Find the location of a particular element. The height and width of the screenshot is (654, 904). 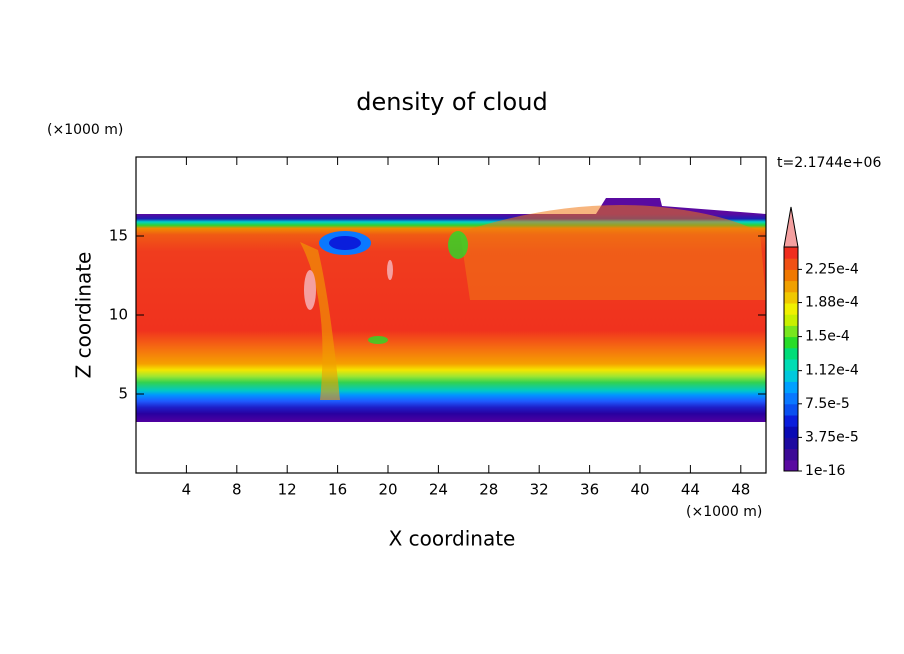

x-tick-label: 48 is located at coordinates (740, 490).